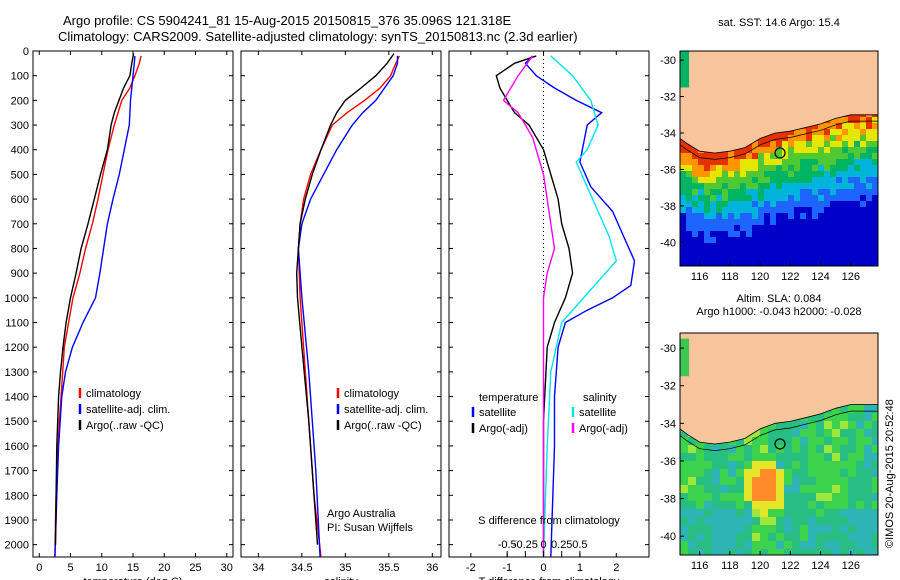 The height and width of the screenshot is (580, 900). What do you see at coordinates (20, 225) in the screenshot?
I see `depth-tick-label: 700` at bounding box center [20, 225].